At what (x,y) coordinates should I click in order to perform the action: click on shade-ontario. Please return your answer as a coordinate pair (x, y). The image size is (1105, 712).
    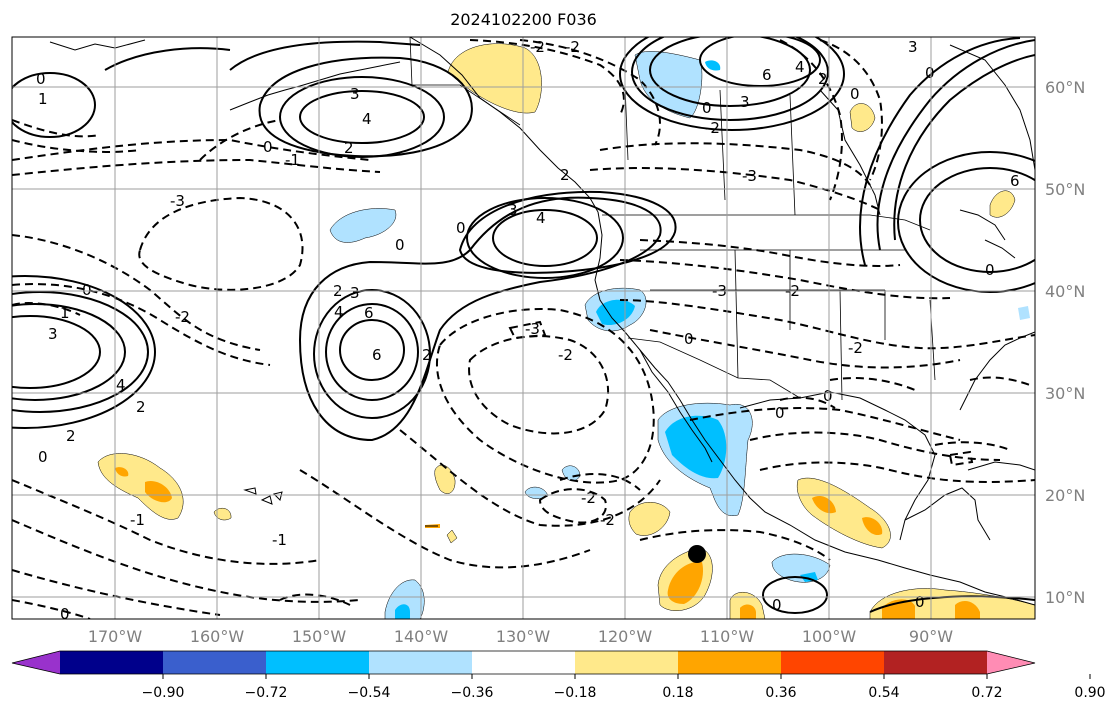
    Looking at the image, I should click on (1002, 204).